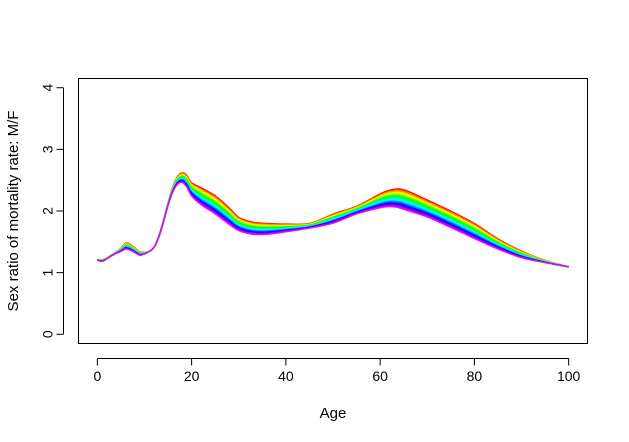 The height and width of the screenshot is (442, 629). I want to click on y-tick-label: 1, so click(48, 273).